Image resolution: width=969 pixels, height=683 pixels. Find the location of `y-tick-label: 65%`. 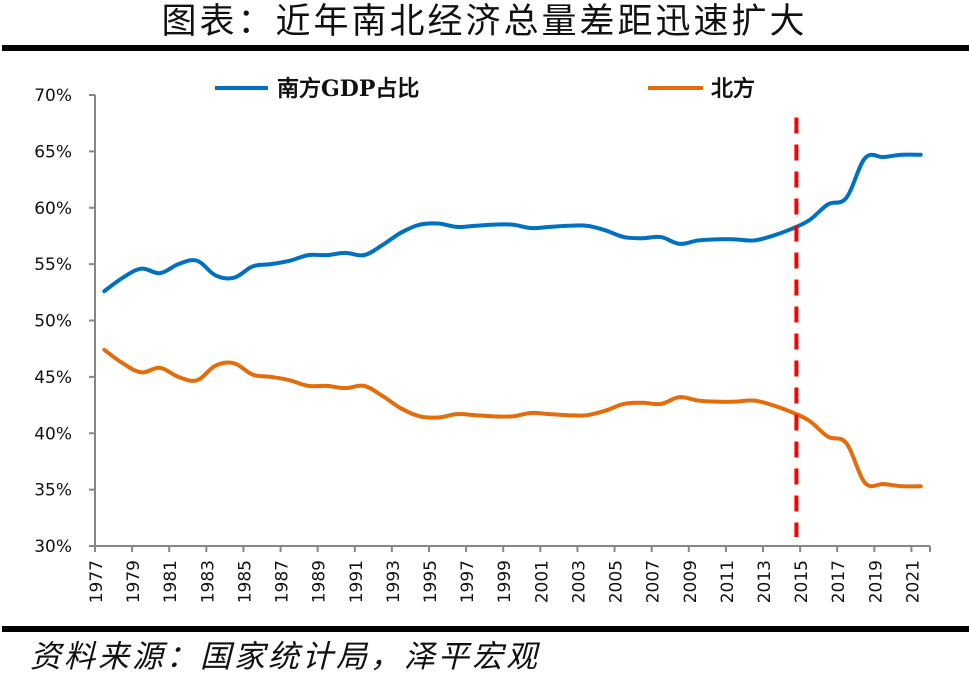

y-tick-label: 65% is located at coordinates (53, 152).